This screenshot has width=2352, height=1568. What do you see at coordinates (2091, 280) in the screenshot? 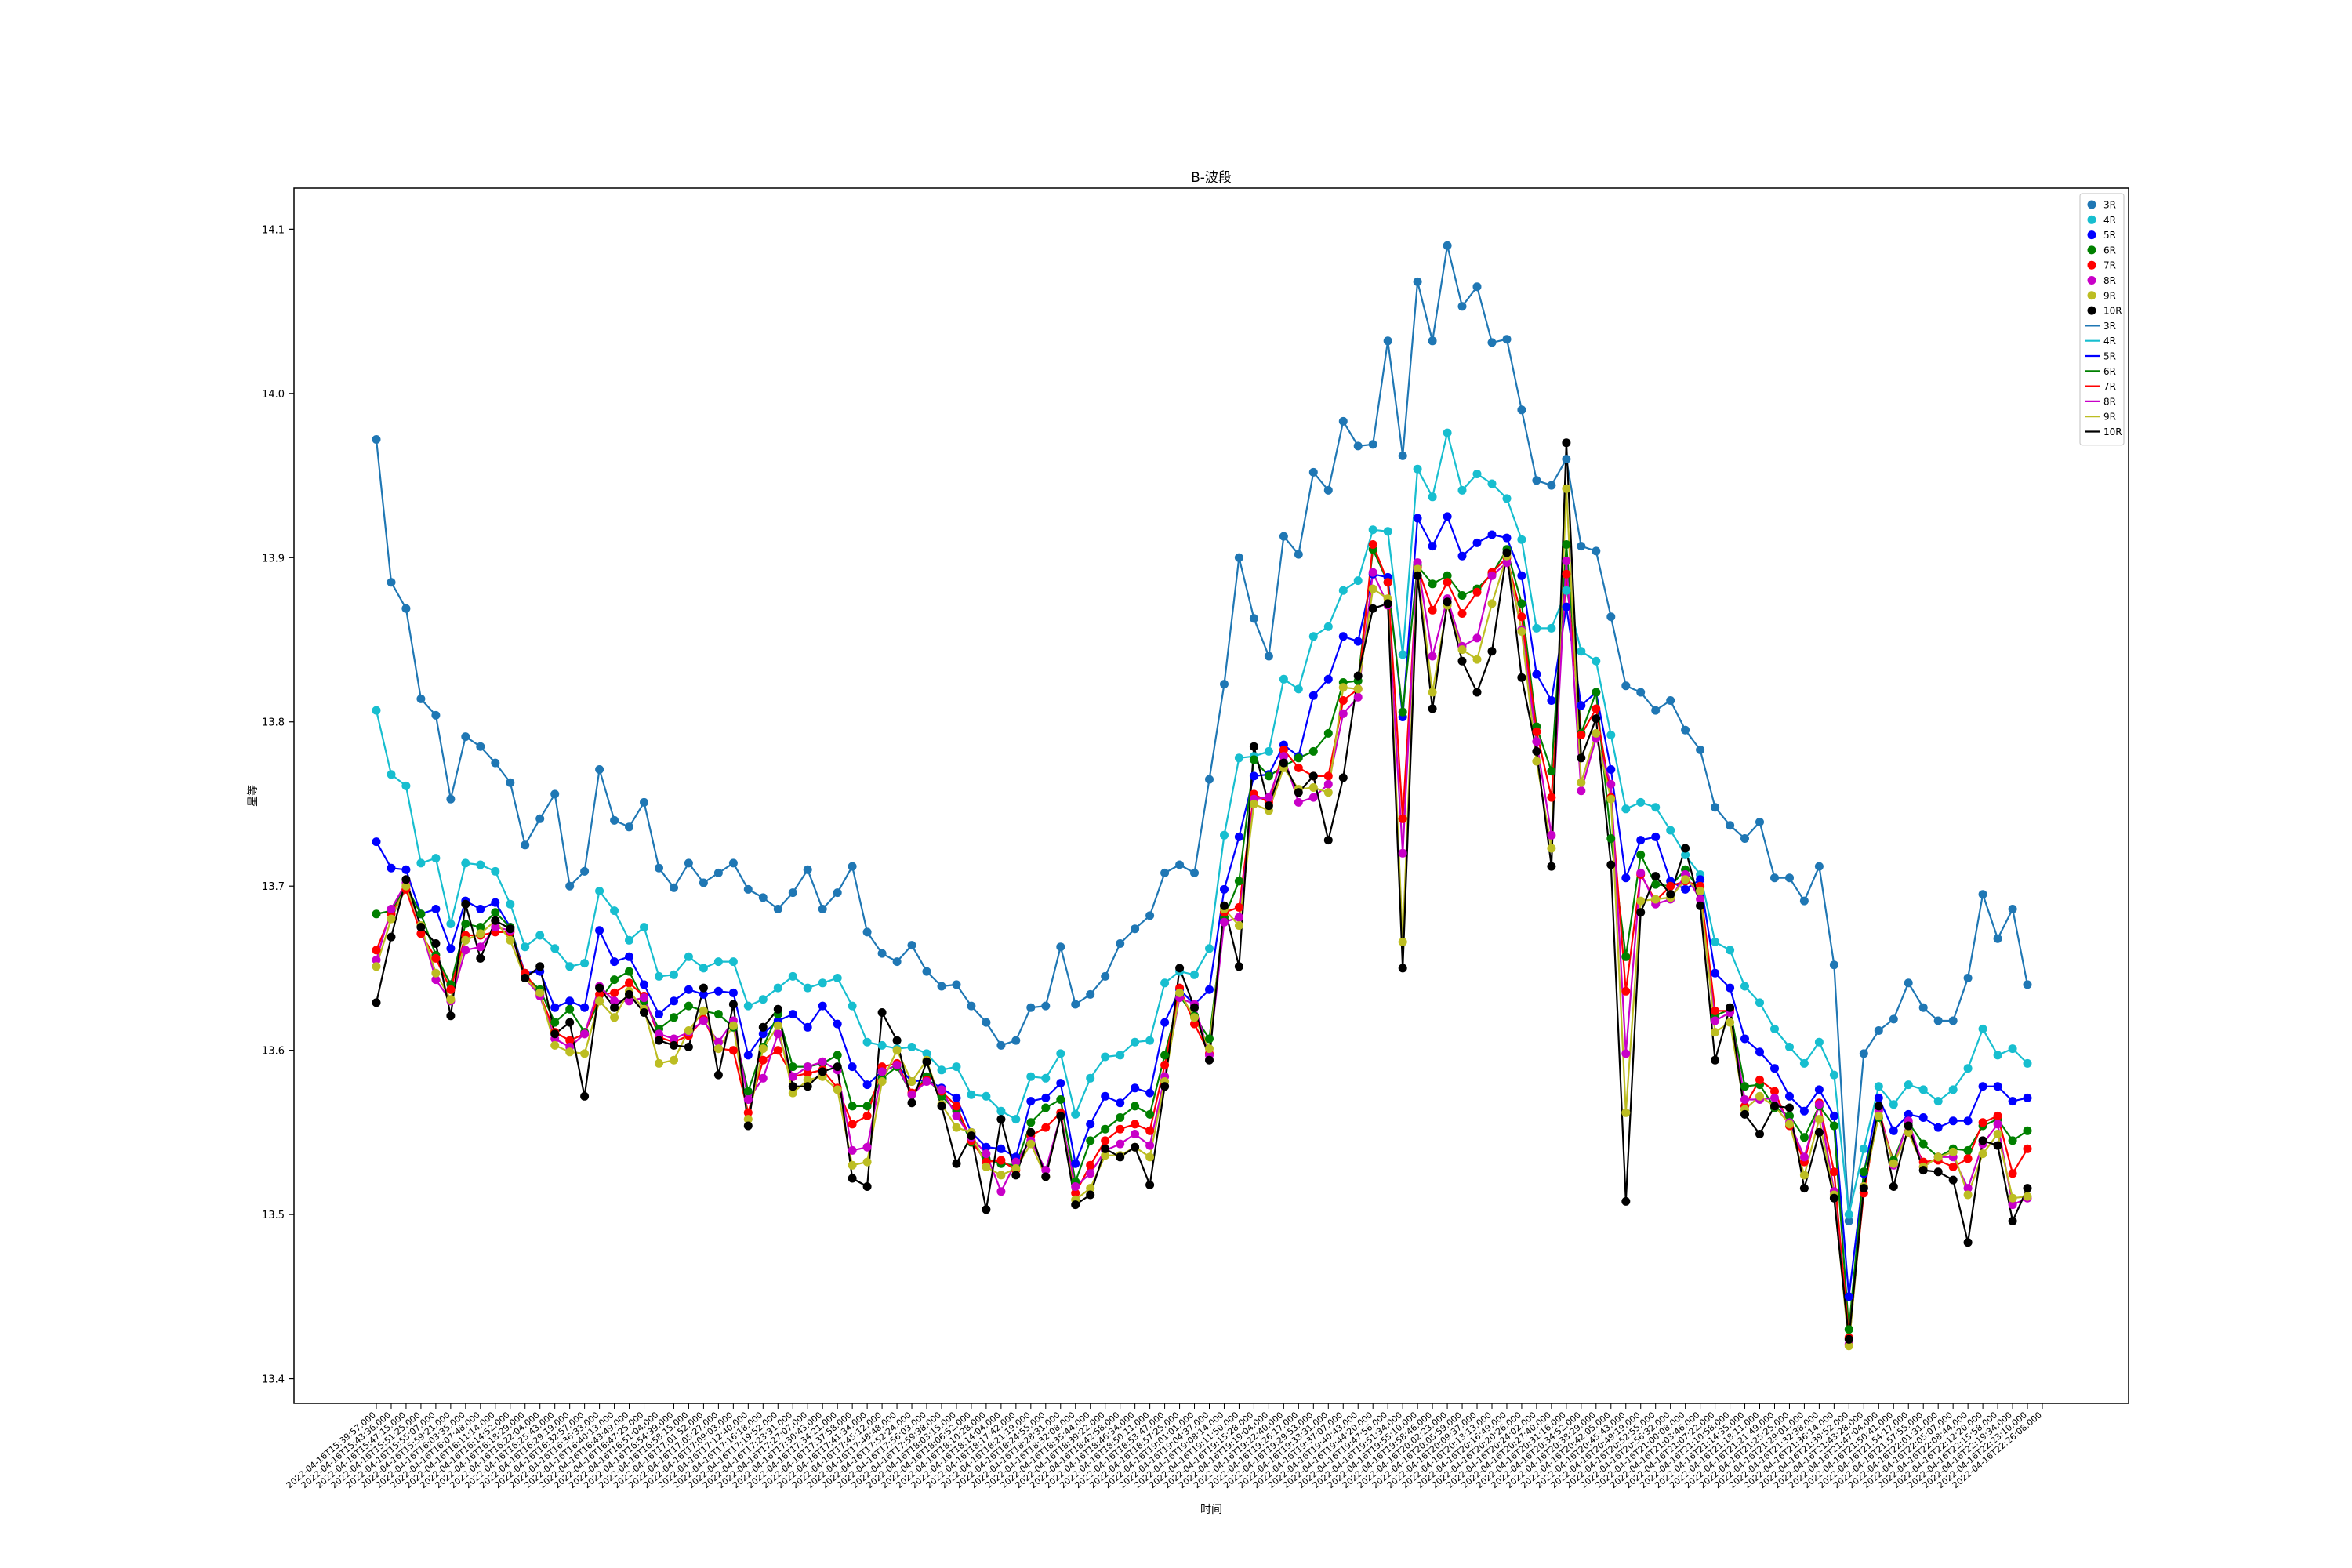
I see `legend-marker-8R` at bounding box center [2091, 280].